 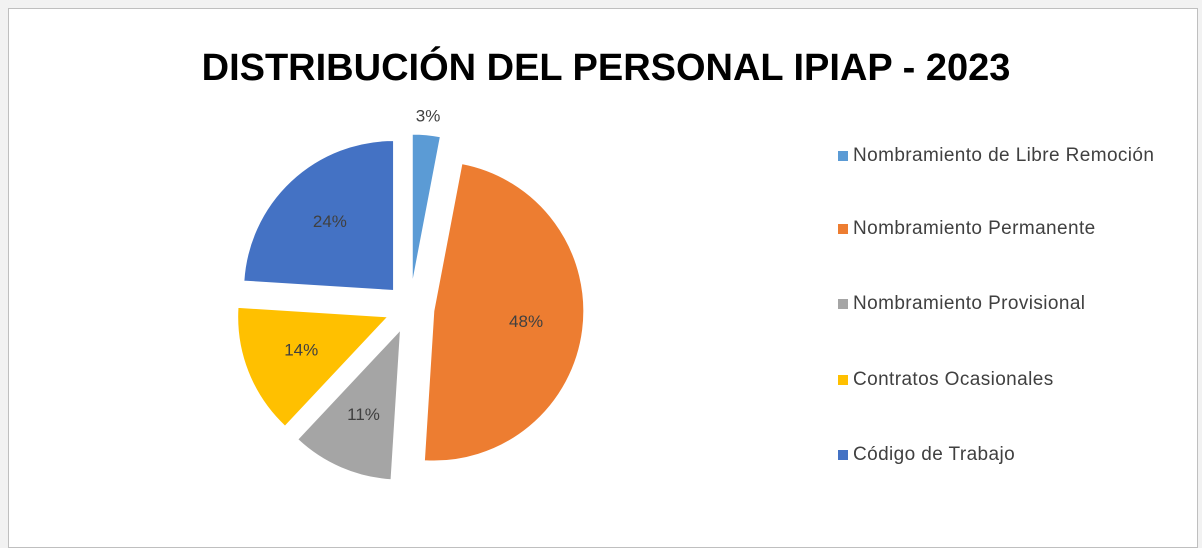 I want to click on legend-item: Nombramiento Provisional, so click(x=961, y=303).